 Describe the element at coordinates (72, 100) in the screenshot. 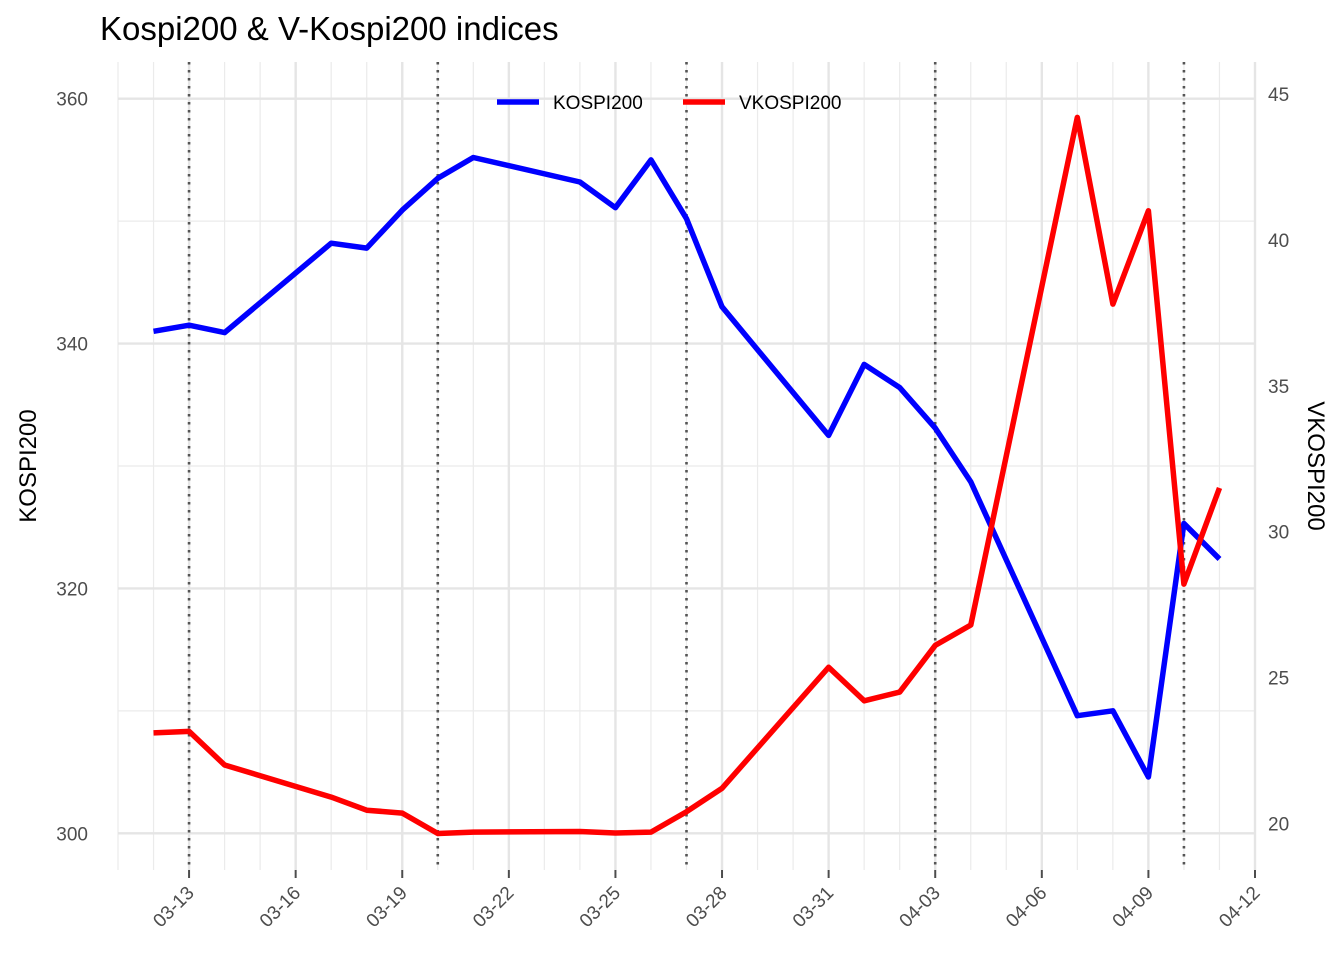

I see `y-left-tick-label: 360` at that location.